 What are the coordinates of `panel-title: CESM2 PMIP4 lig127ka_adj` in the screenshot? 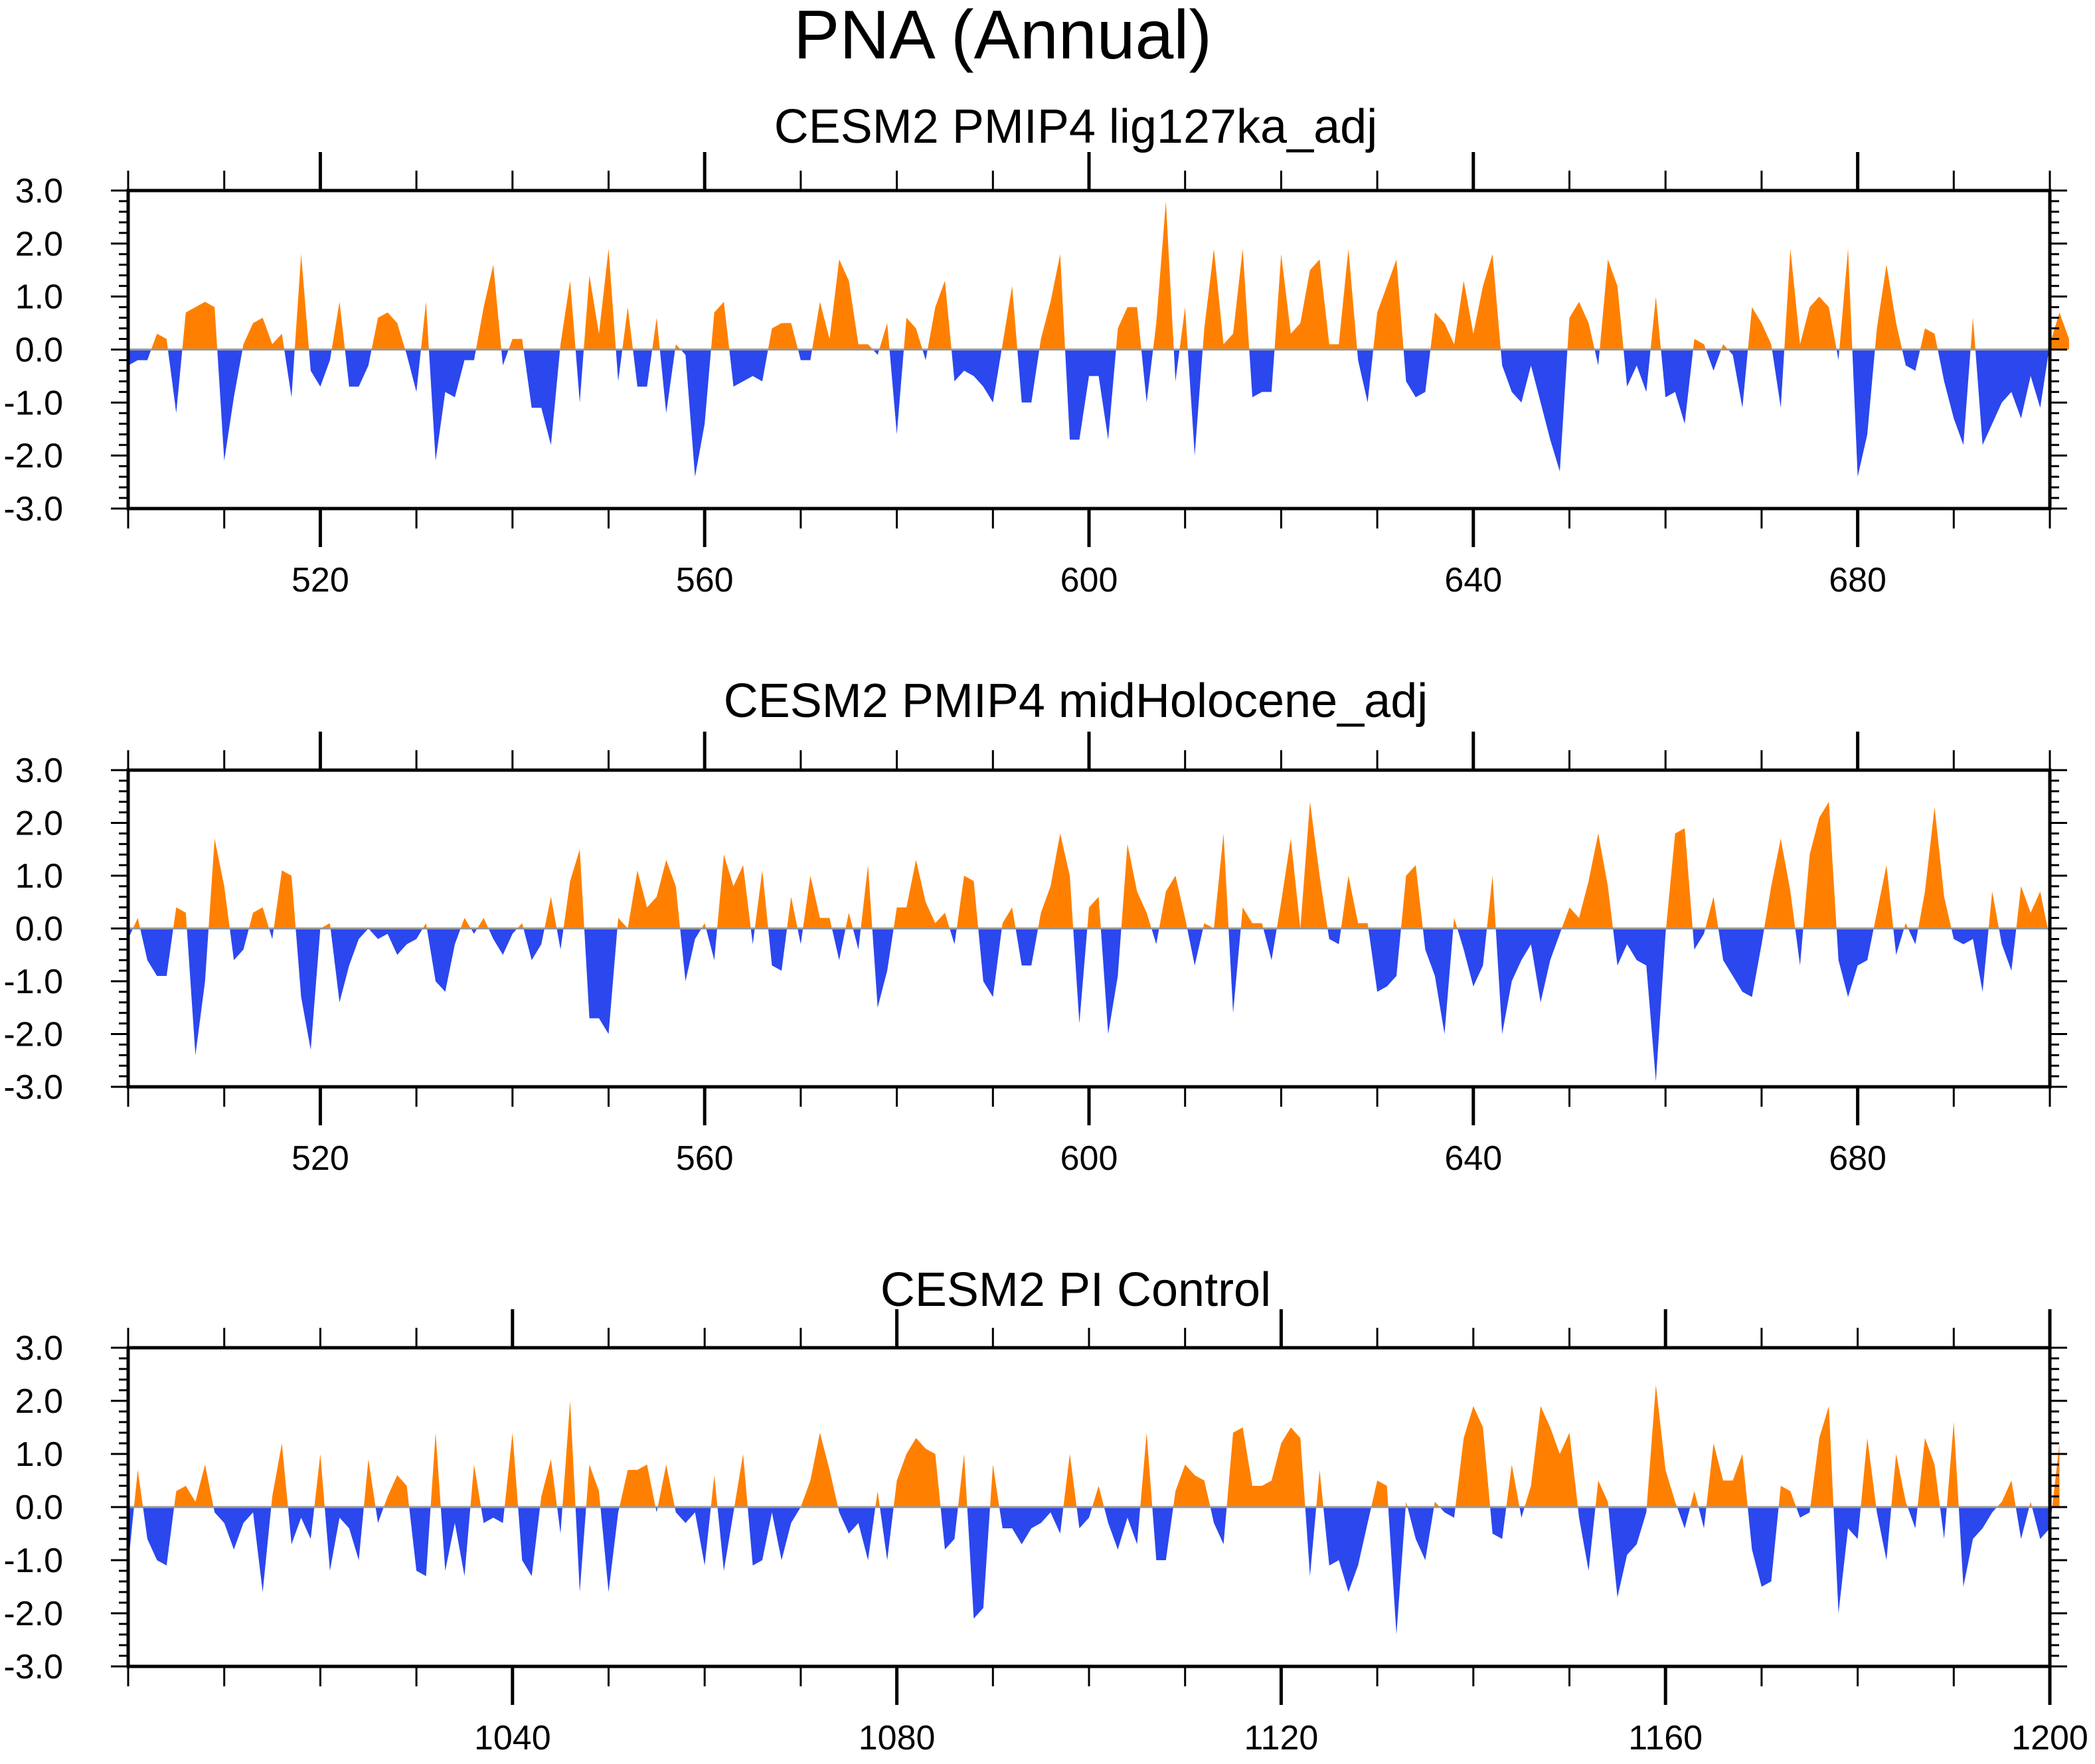 It's located at (1075, 126).